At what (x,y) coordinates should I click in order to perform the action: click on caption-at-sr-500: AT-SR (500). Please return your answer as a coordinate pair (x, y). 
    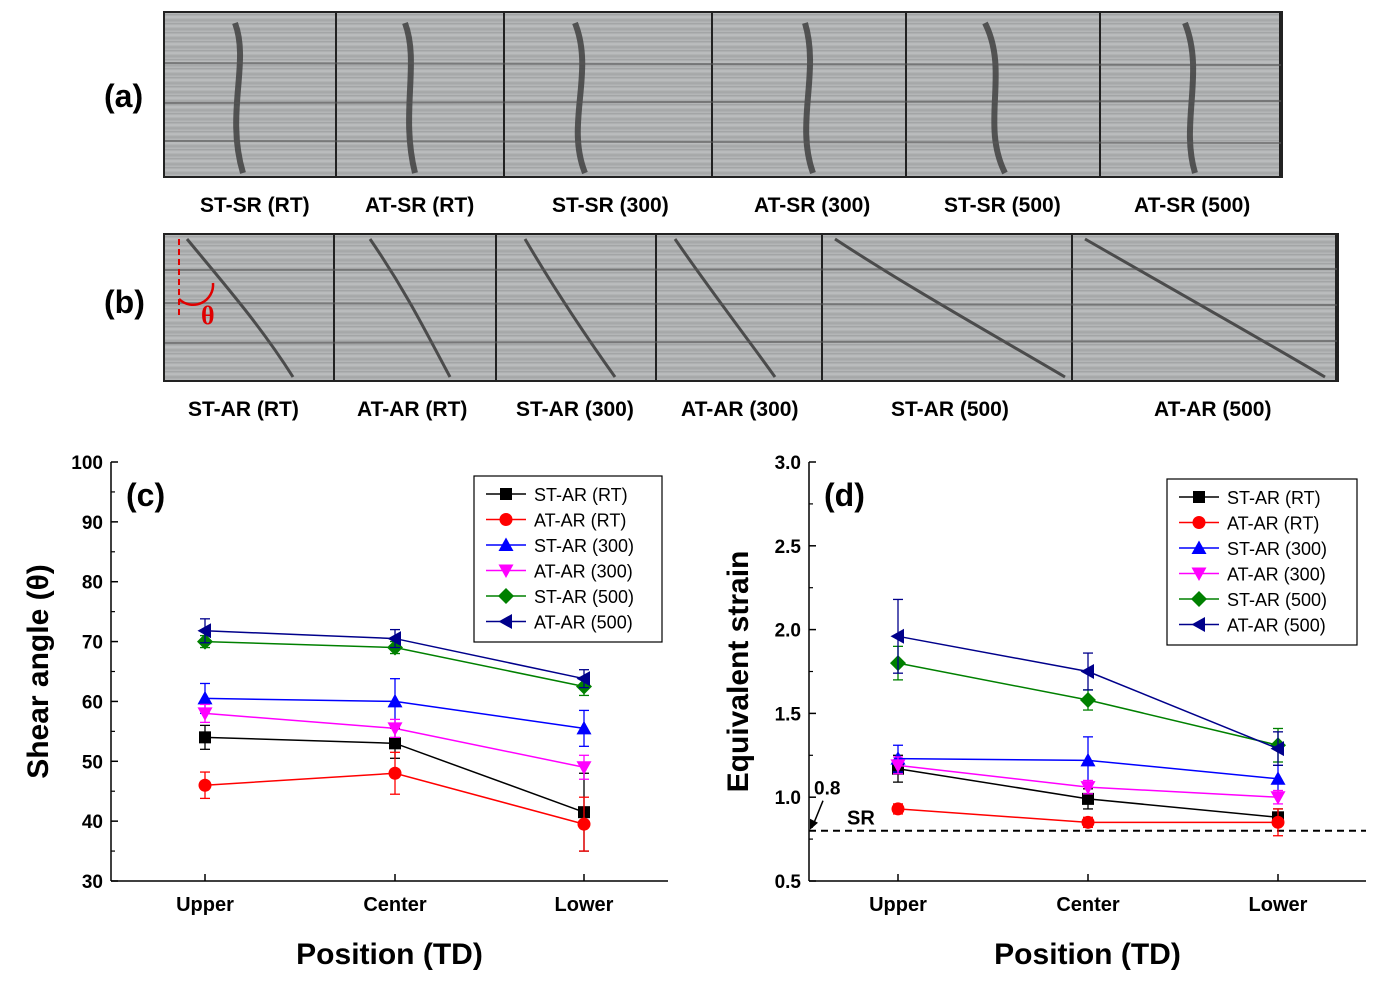
    Looking at the image, I should click on (1192, 205).